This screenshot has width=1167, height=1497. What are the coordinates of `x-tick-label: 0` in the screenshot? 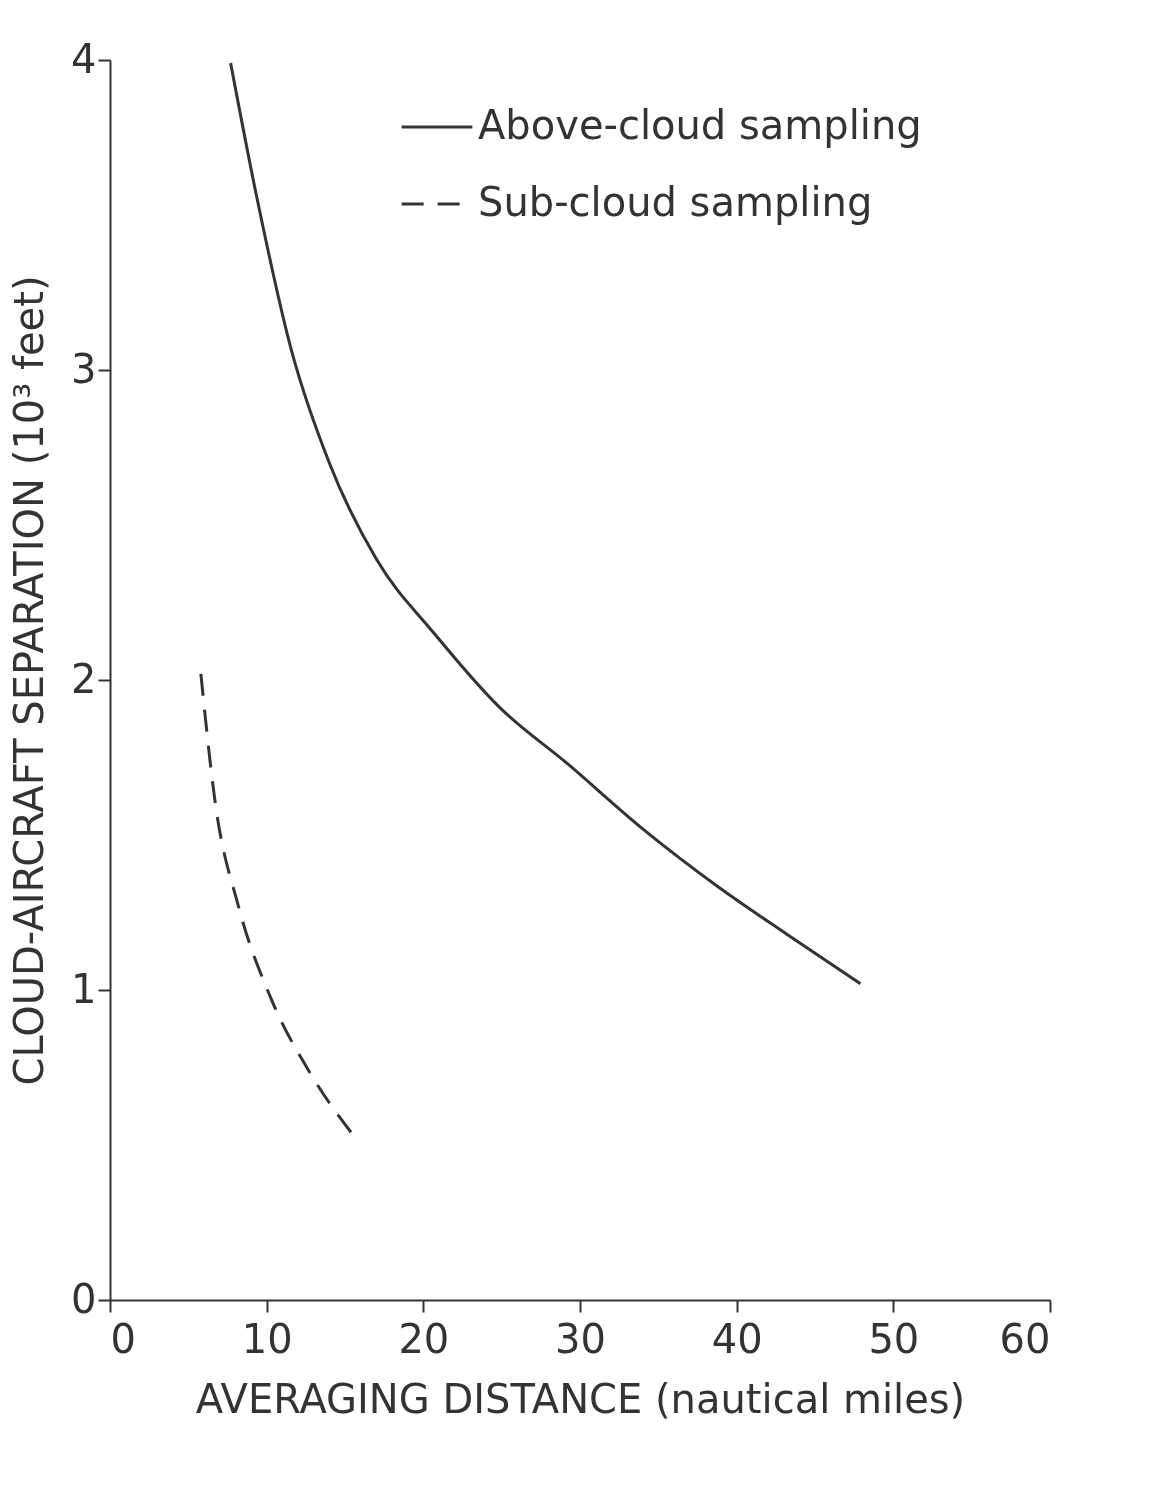 It's located at (123, 1338).